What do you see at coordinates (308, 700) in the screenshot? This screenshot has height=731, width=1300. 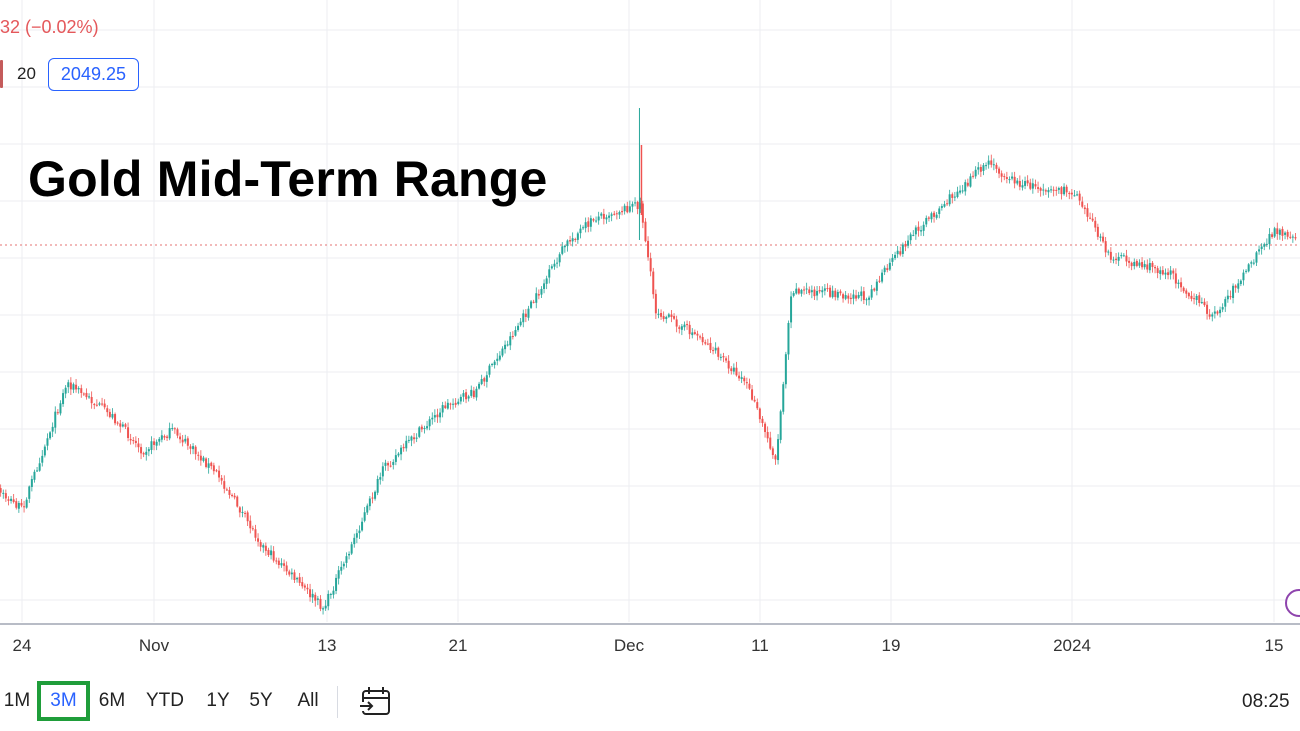 I see `range-button-all: All` at bounding box center [308, 700].